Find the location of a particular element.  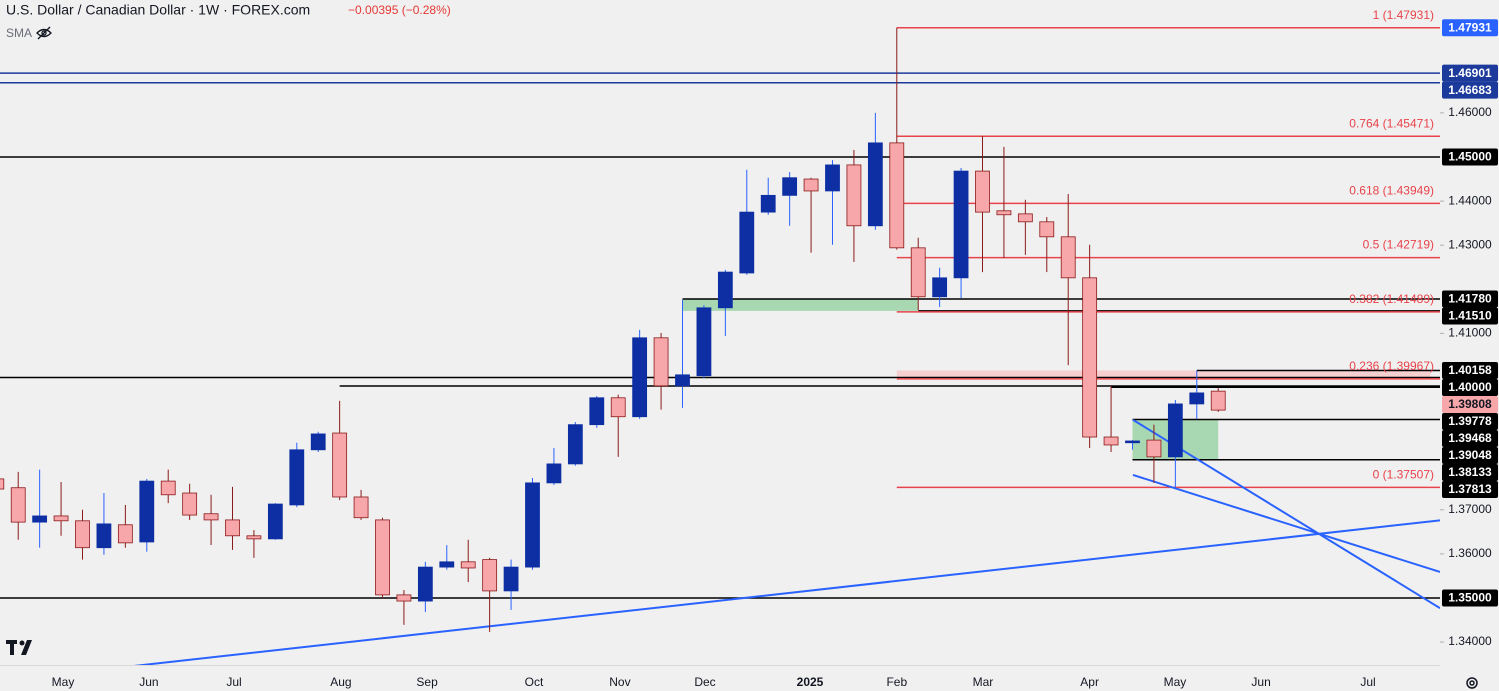

level-label: 1.37813 is located at coordinates (1470, 489).